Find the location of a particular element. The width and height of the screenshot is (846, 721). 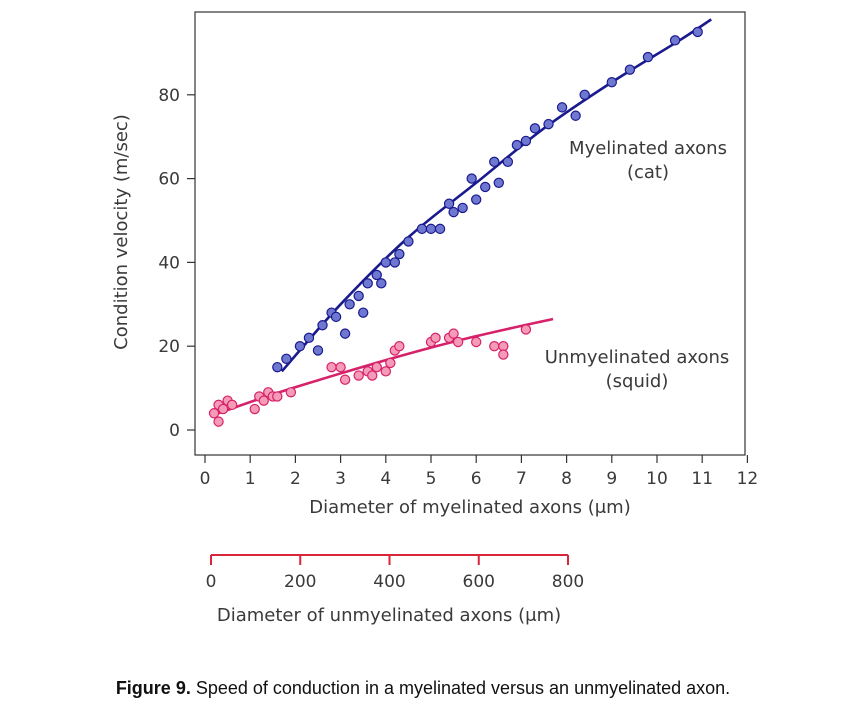

secondary-tick-label: 600 is located at coordinates (479, 582).